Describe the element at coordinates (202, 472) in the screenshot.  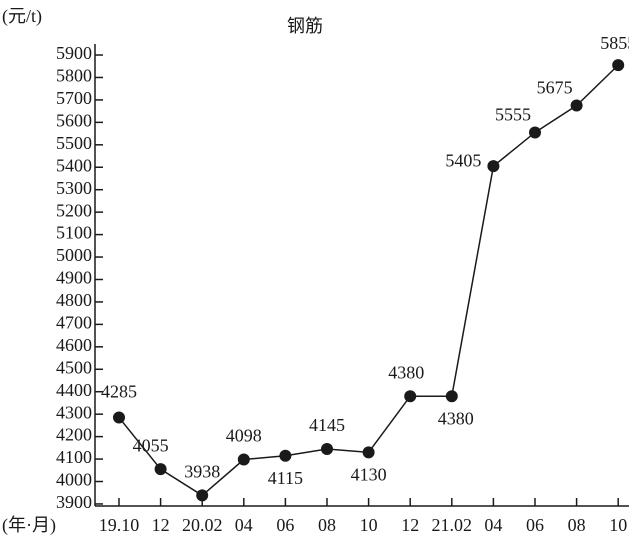
I see `value-label: 3938` at that location.